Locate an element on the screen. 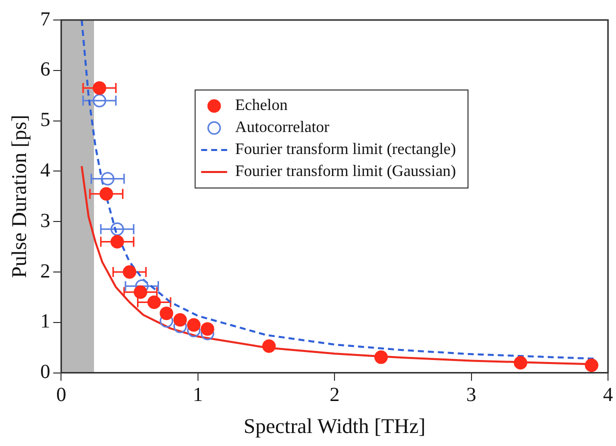  y-tick-label: 5 is located at coordinates (45, 120).